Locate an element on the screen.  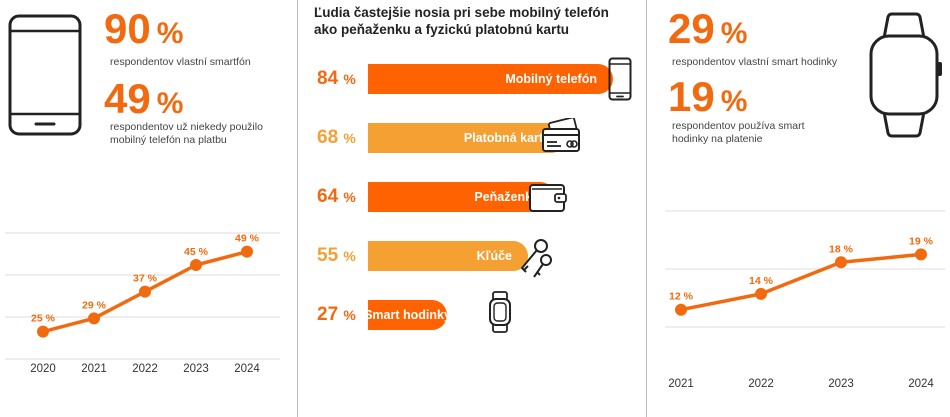
bar: Peňaženka is located at coordinates (461, 197).